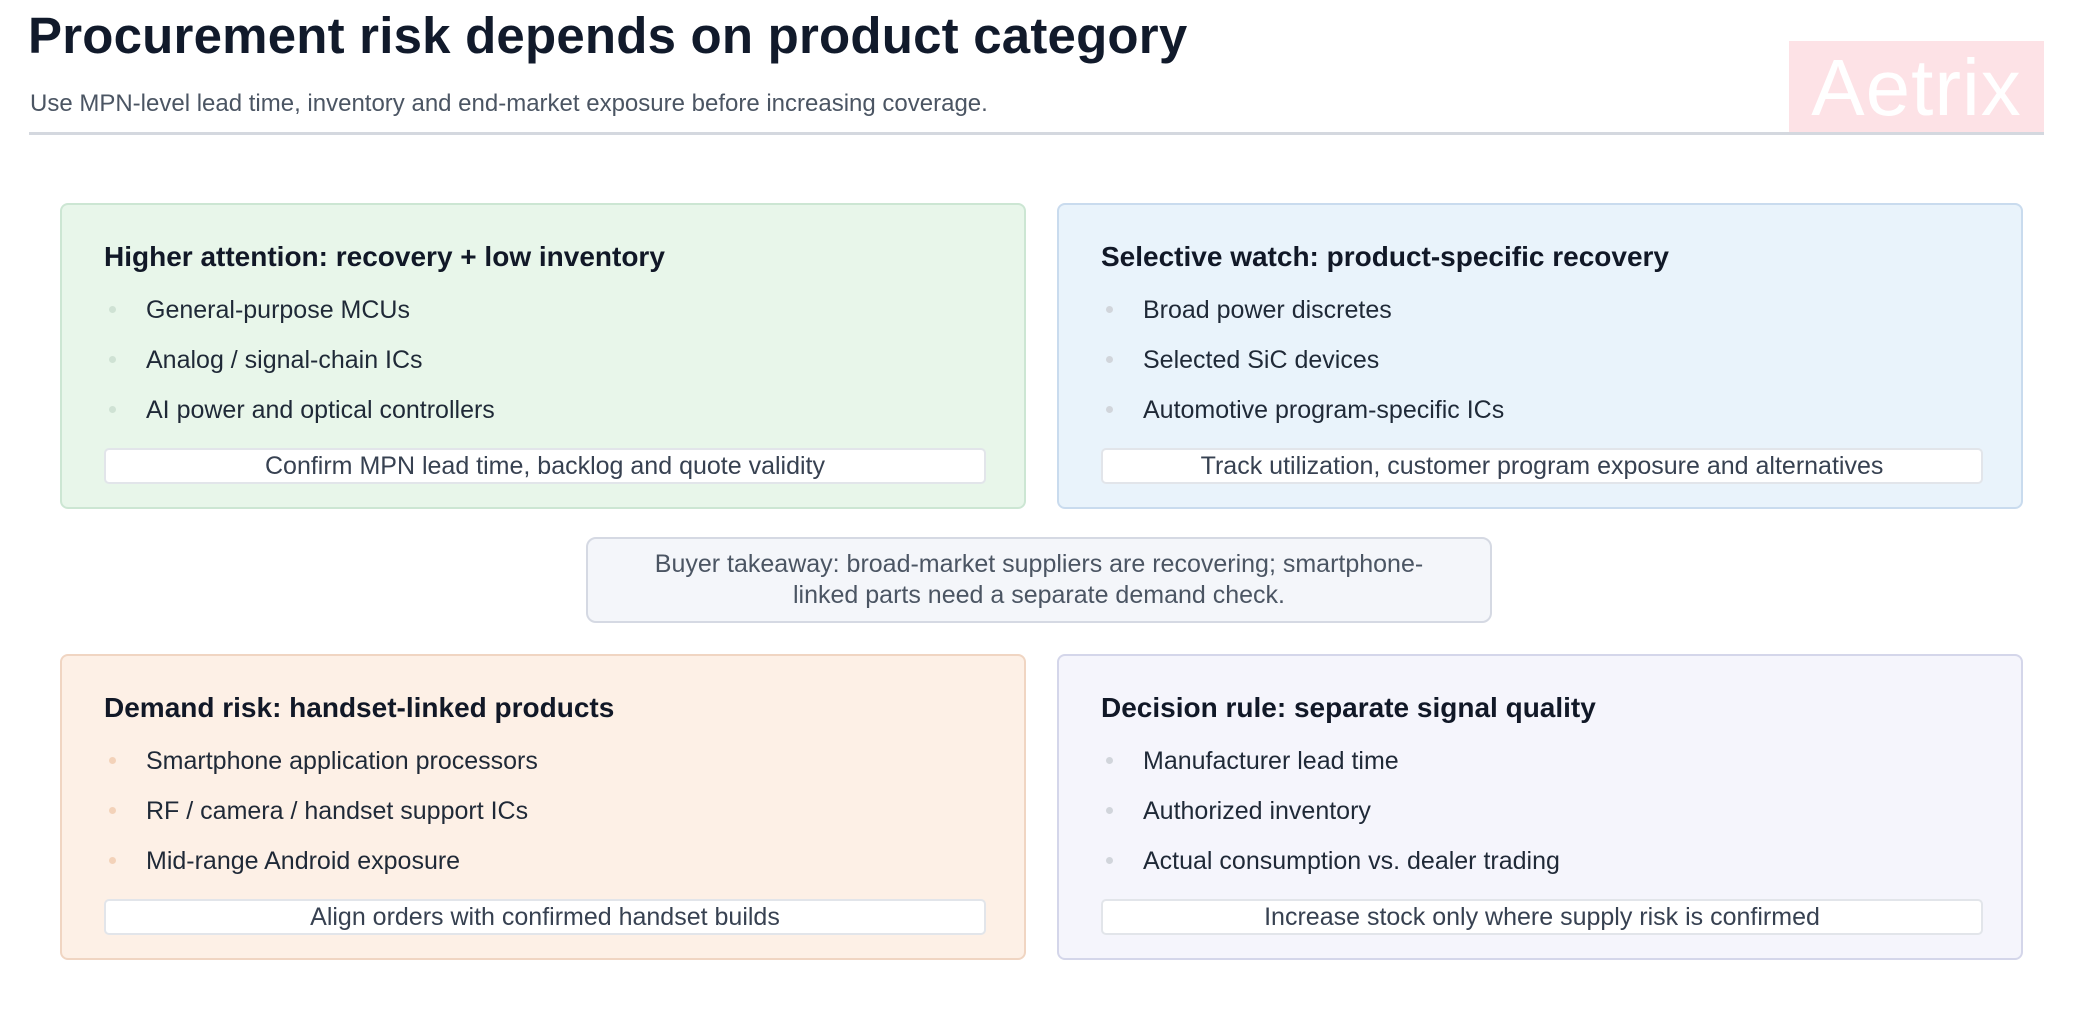 The width and height of the screenshot is (2086, 1012). Describe the element at coordinates (320, 410) in the screenshot. I see `list-item-label: AI power and optical controllers` at that location.